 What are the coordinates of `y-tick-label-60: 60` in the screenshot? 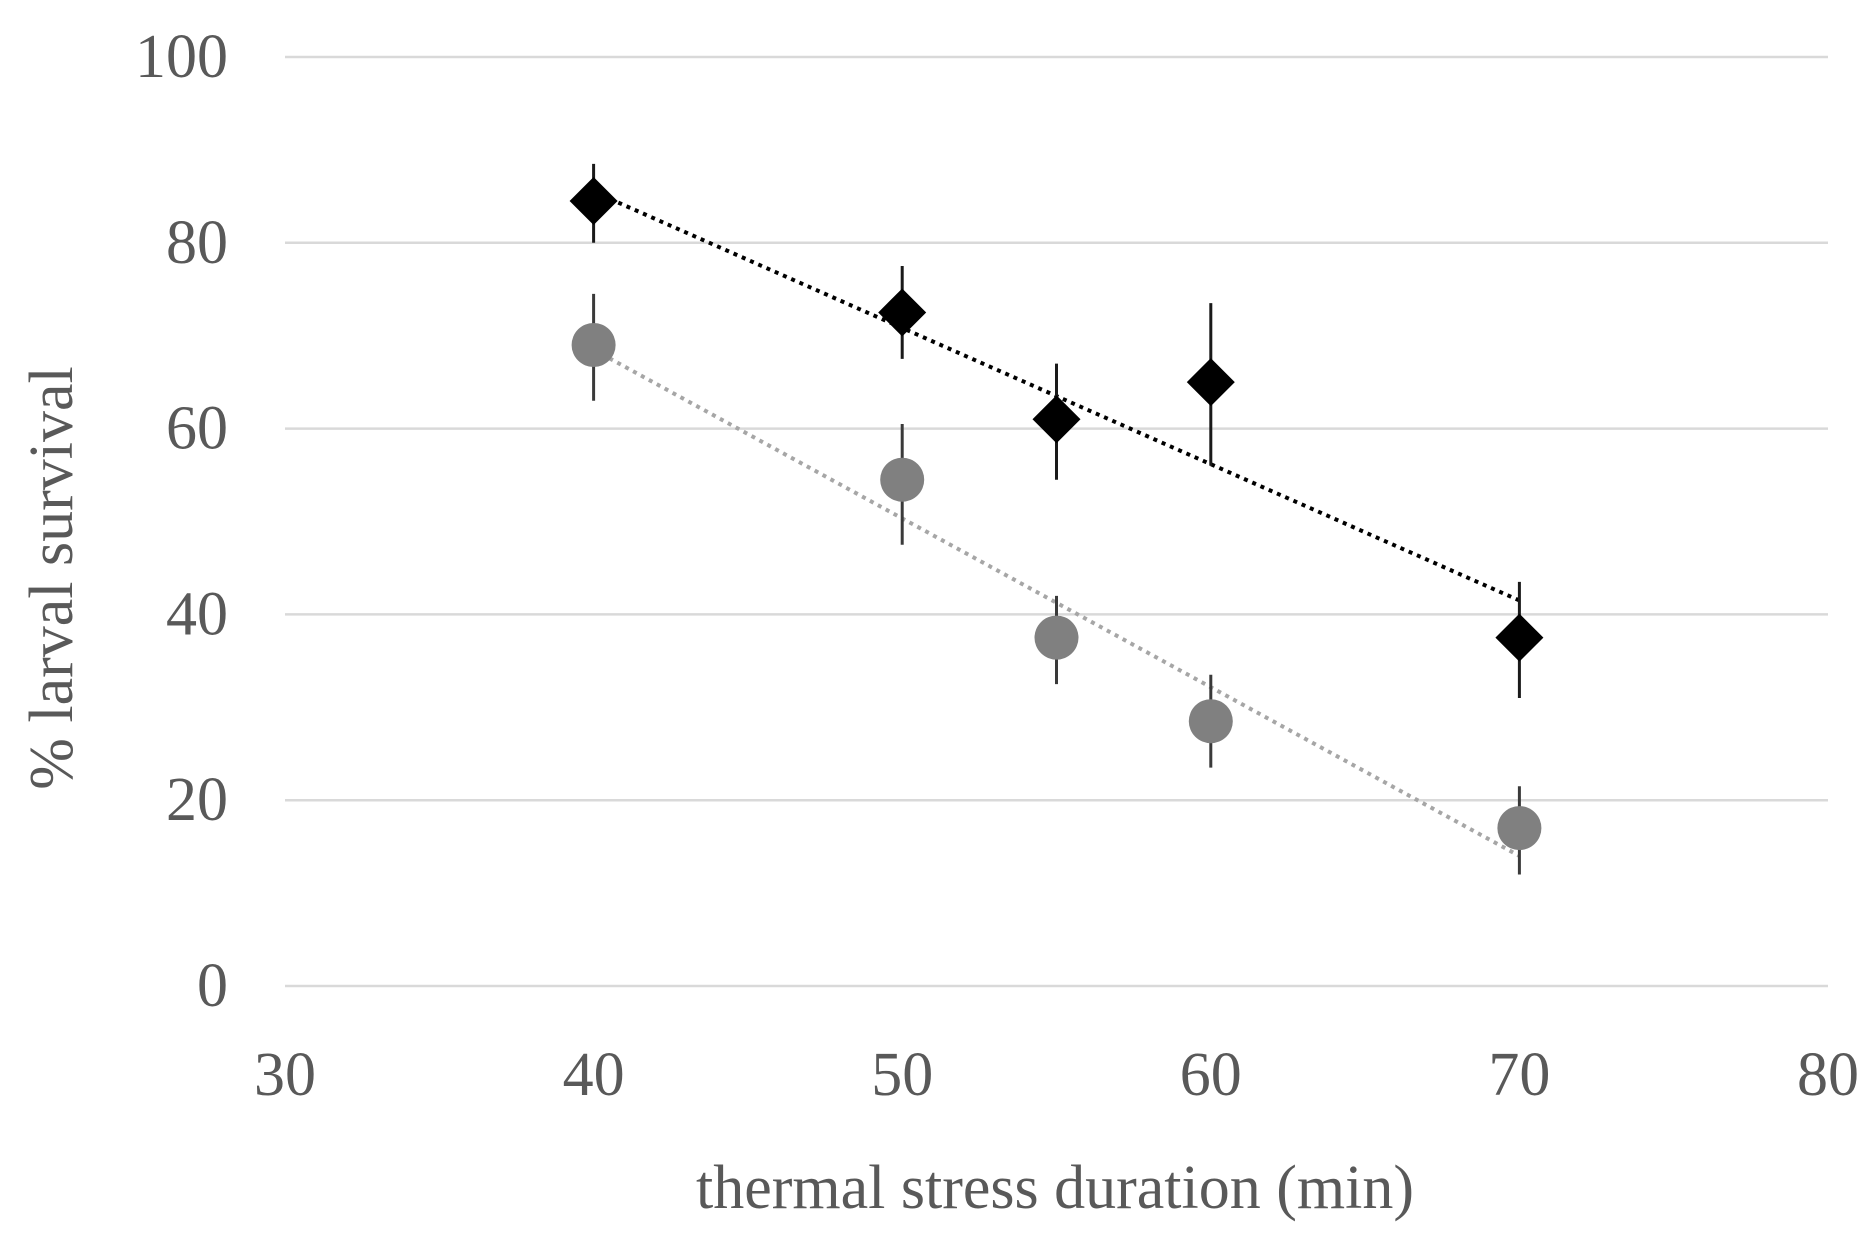 It's located at (197, 429).